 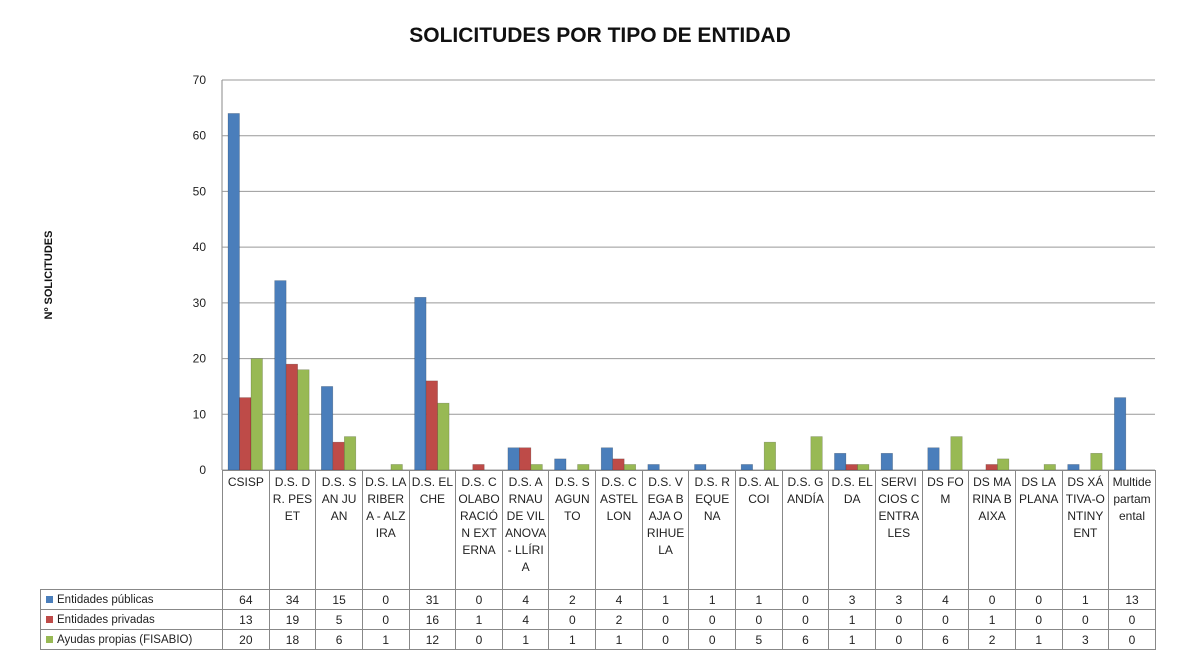 What do you see at coordinates (572, 530) in the screenshot?
I see `x-tick-label: D.S. SAGUNTO` at bounding box center [572, 530].